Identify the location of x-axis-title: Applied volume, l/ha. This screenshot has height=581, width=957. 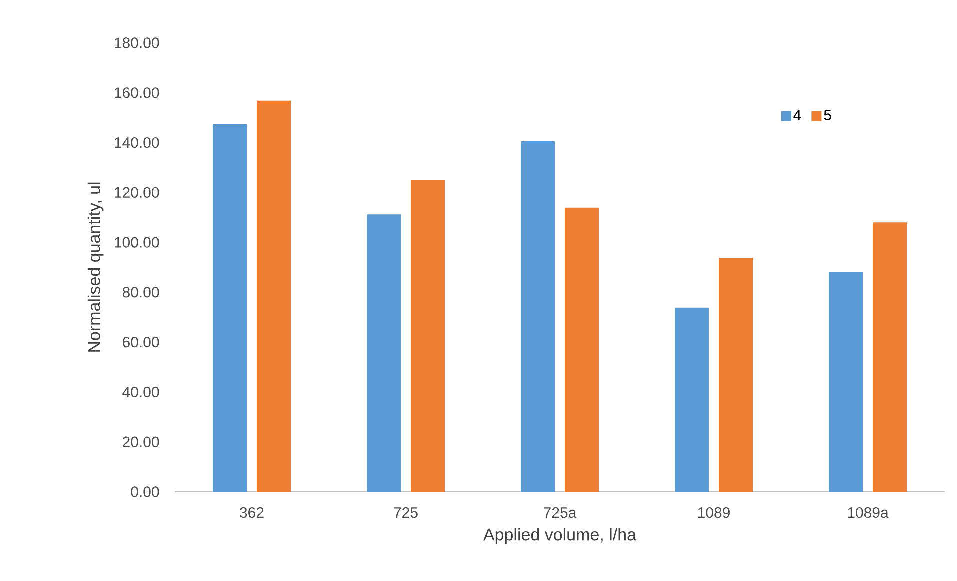
(560, 536).